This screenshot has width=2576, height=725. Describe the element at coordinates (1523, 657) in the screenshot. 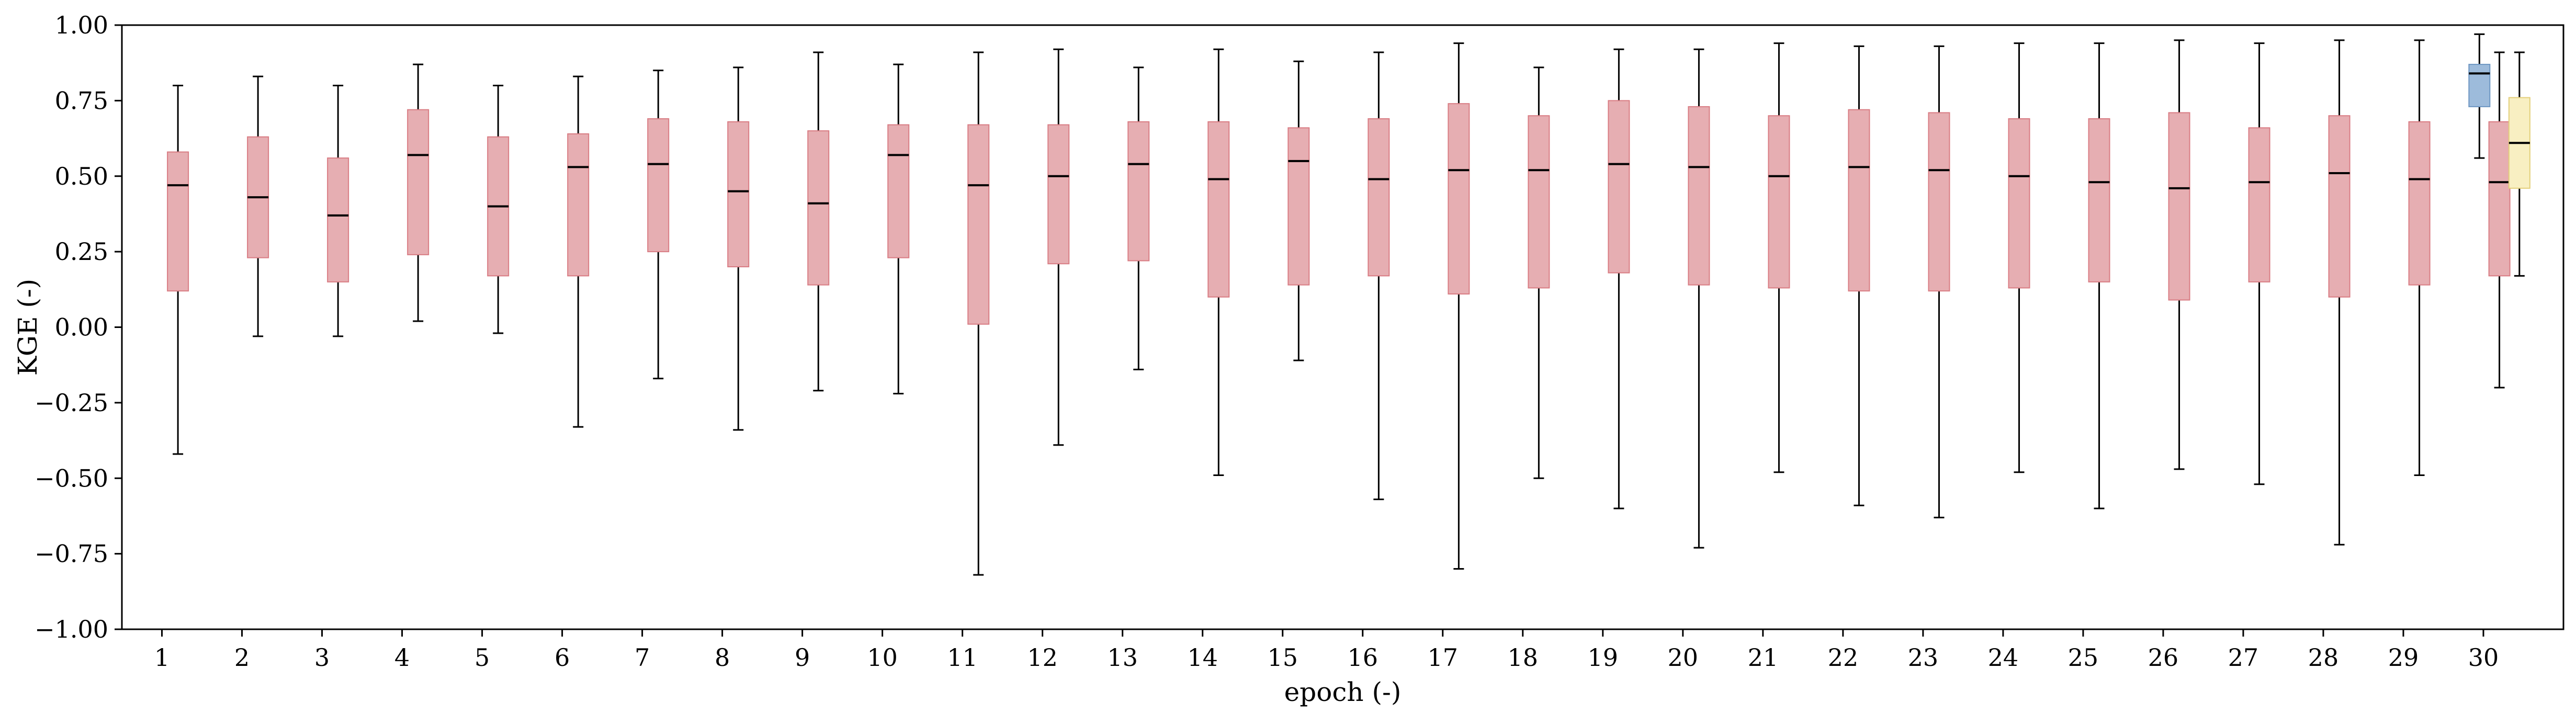

I see `x-tick-label: 18` at that location.